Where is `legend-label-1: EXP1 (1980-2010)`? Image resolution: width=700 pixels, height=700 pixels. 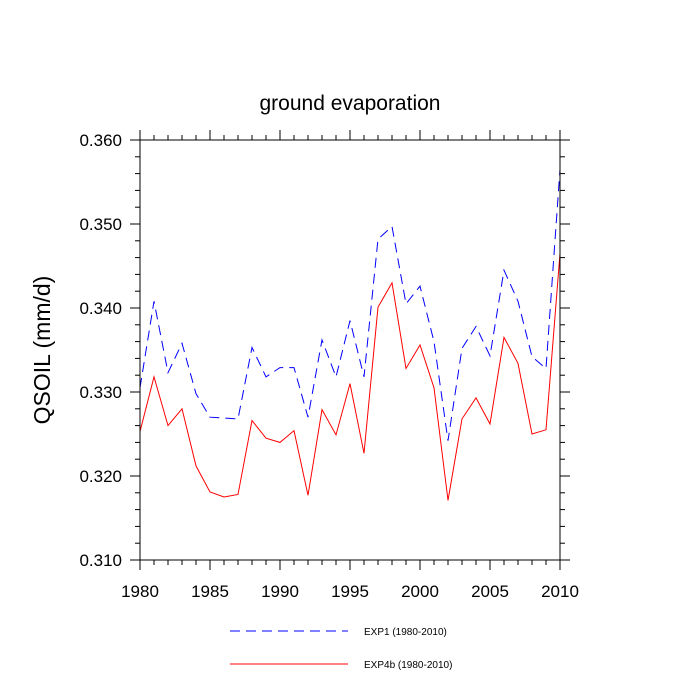
legend-label-1: EXP1 (1980-2010) is located at coordinates (405, 632).